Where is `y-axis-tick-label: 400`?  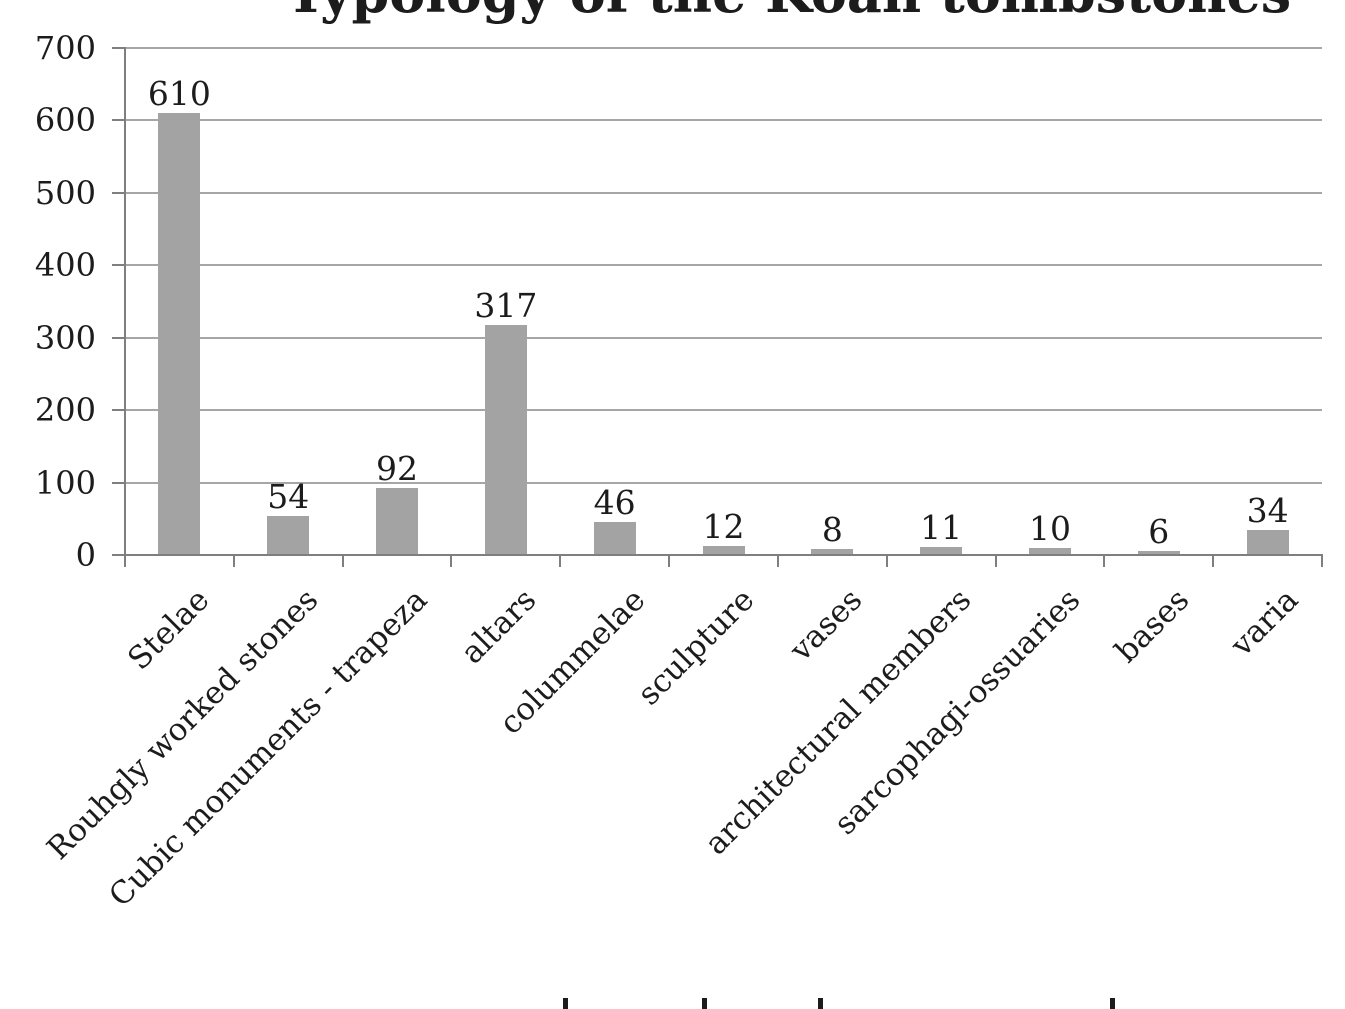 y-axis-tick-label: 400 is located at coordinates (65, 265).